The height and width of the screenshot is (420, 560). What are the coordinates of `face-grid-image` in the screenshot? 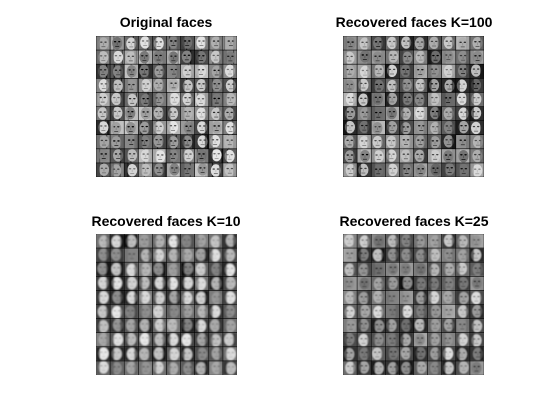 It's located at (166, 304).